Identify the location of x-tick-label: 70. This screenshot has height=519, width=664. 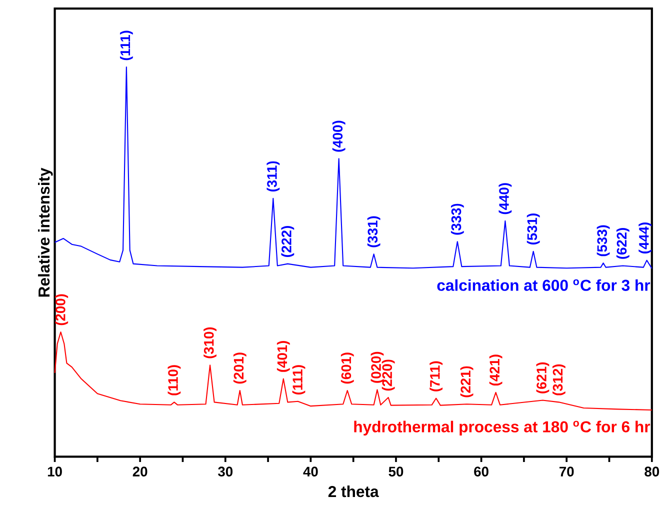
(567, 471).